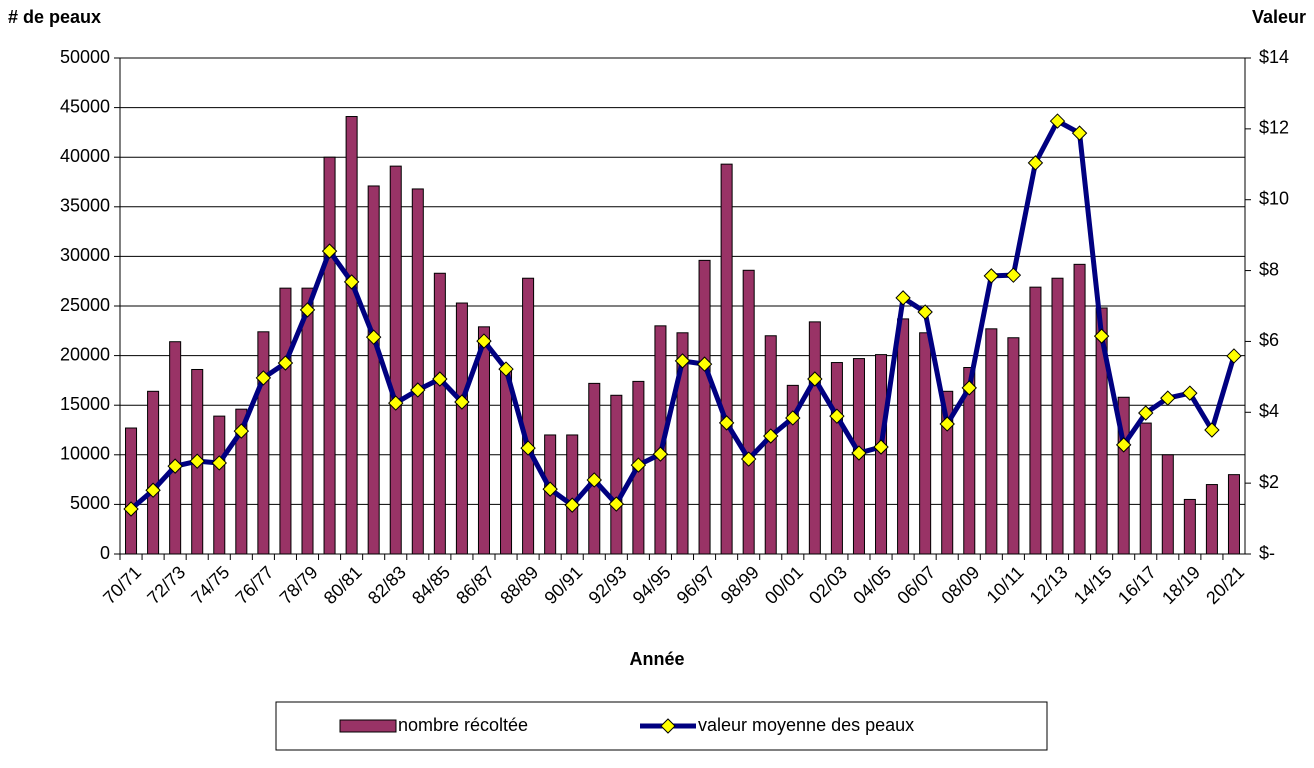  Describe the element at coordinates (1269, 340) in the screenshot. I see `y2-tick-label: $6` at that location.